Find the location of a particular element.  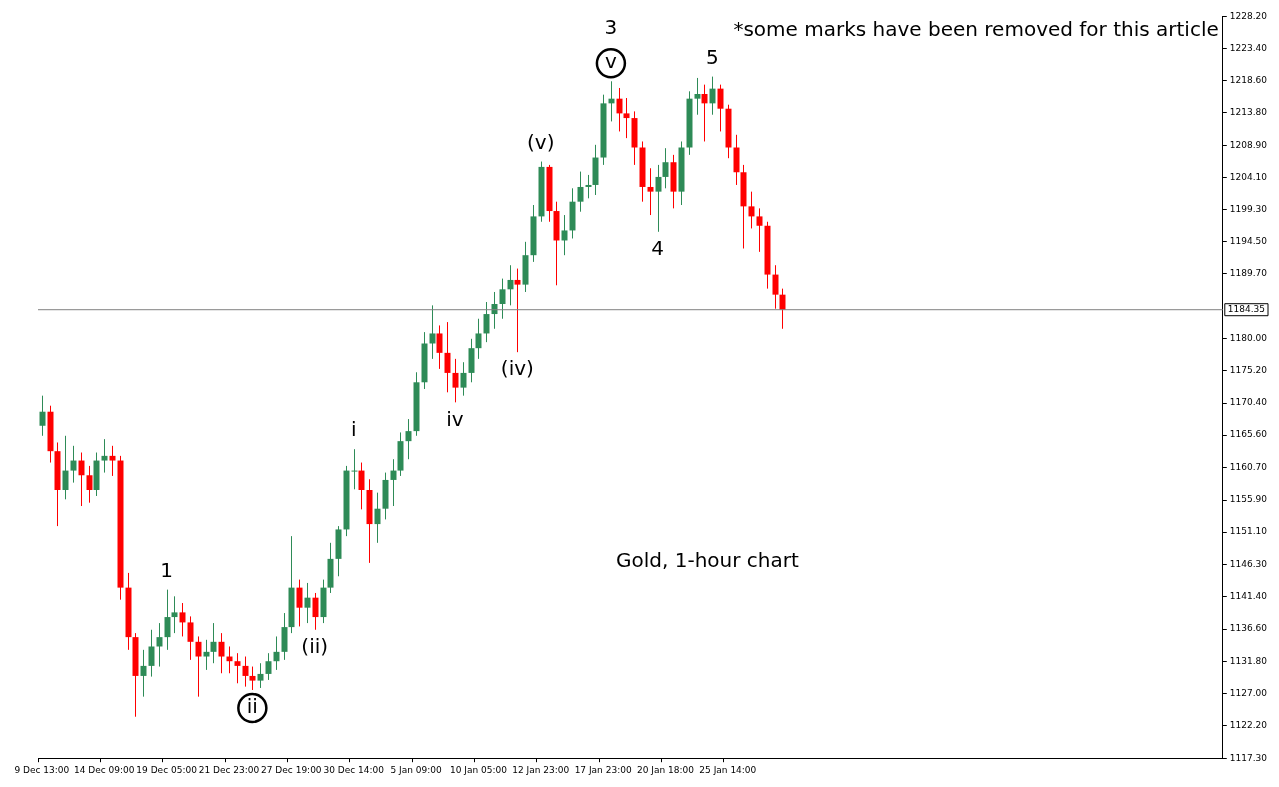

annotation: ii is located at coordinates (252, 706).